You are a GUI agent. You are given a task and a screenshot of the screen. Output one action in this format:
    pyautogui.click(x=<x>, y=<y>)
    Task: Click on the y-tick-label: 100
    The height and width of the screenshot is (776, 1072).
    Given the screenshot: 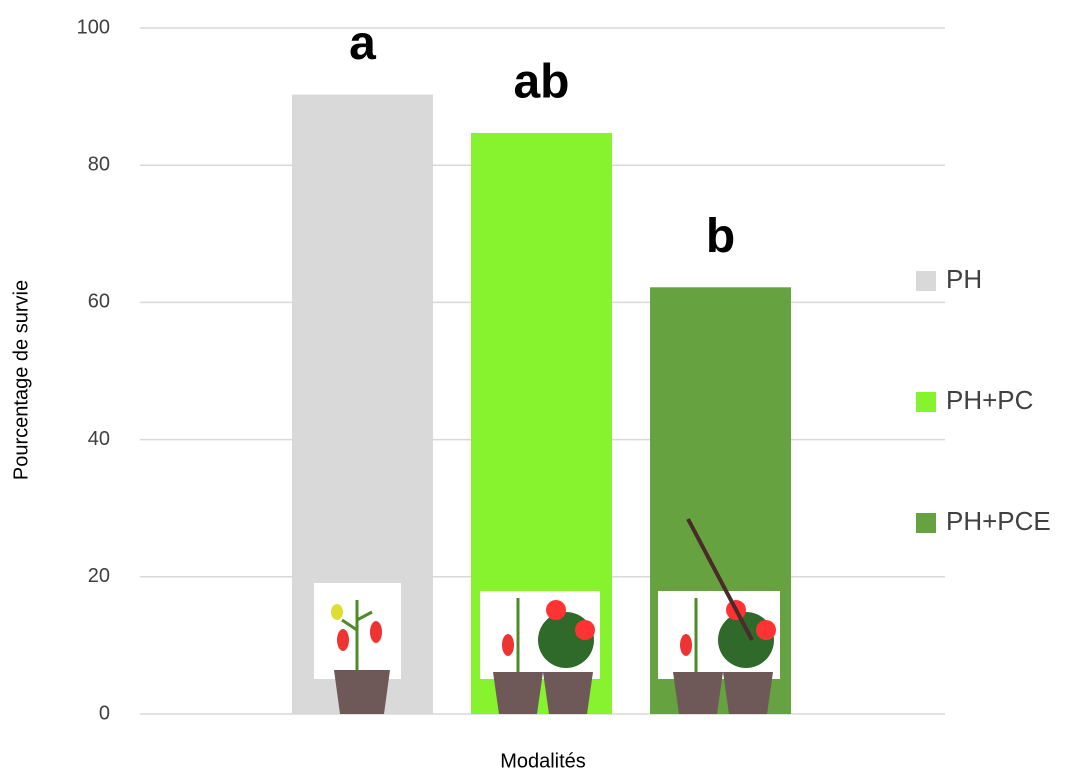 What is the action you would take?
    pyautogui.click(x=93, y=27)
    